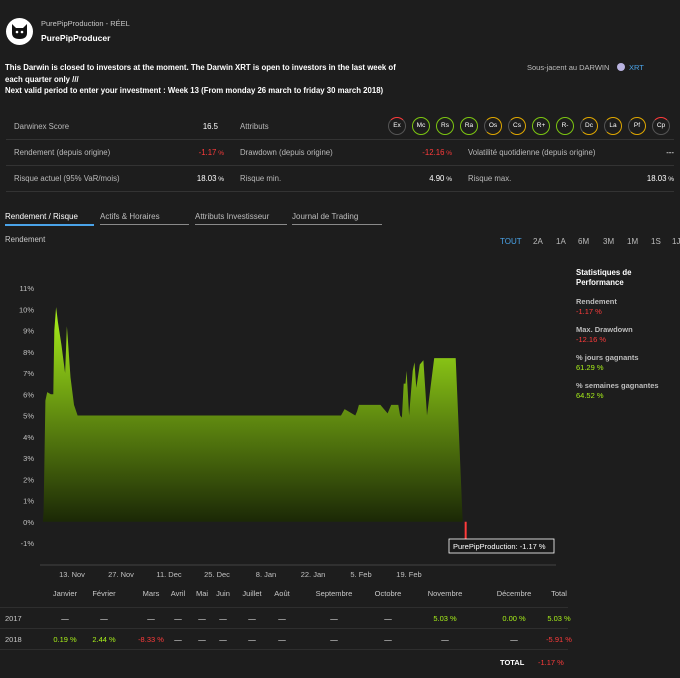 The height and width of the screenshot is (678, 680). What do you see at coordinates (13, 618) in the screenshot?
I see `year-label: 2017` at bounding box center [13, 618].